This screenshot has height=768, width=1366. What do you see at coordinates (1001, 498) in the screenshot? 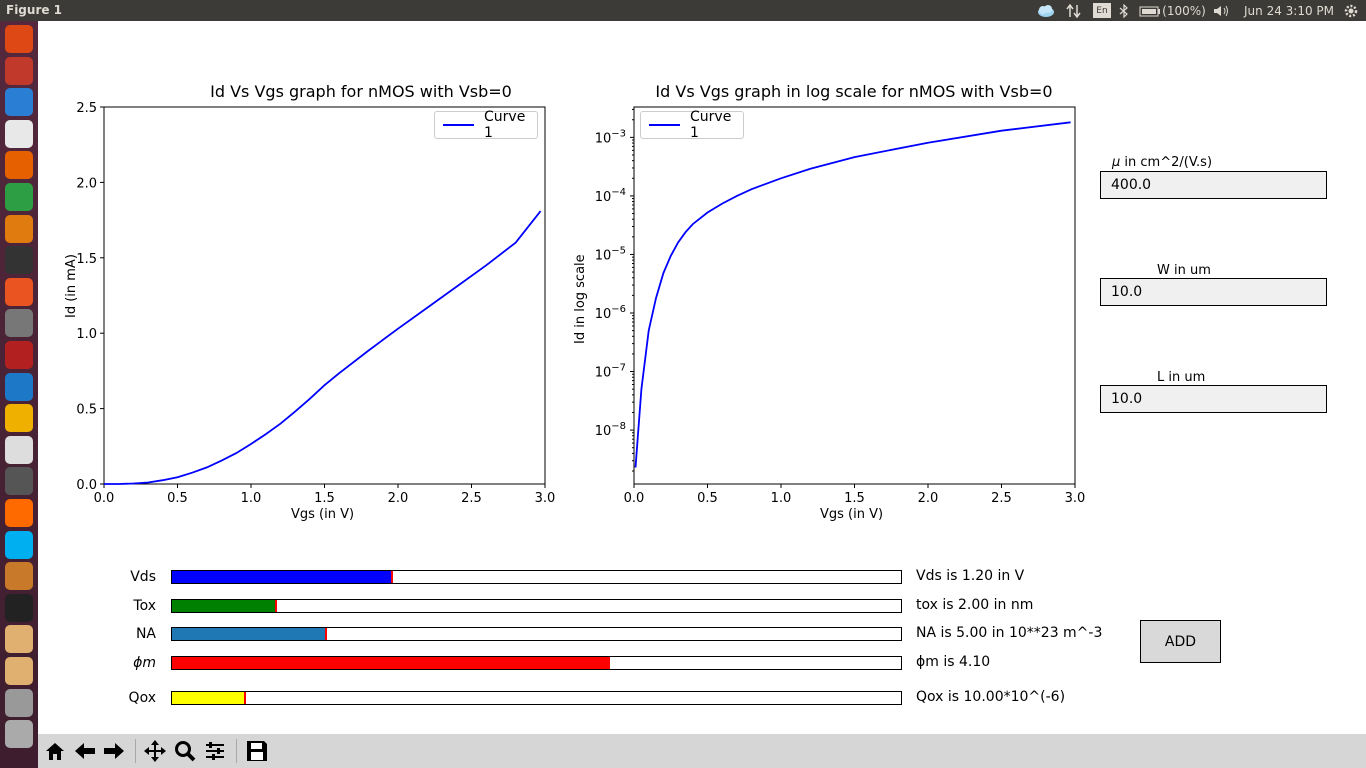
I see `plot2-xtick-label: 2.5` at bounding box center [1001, 498].